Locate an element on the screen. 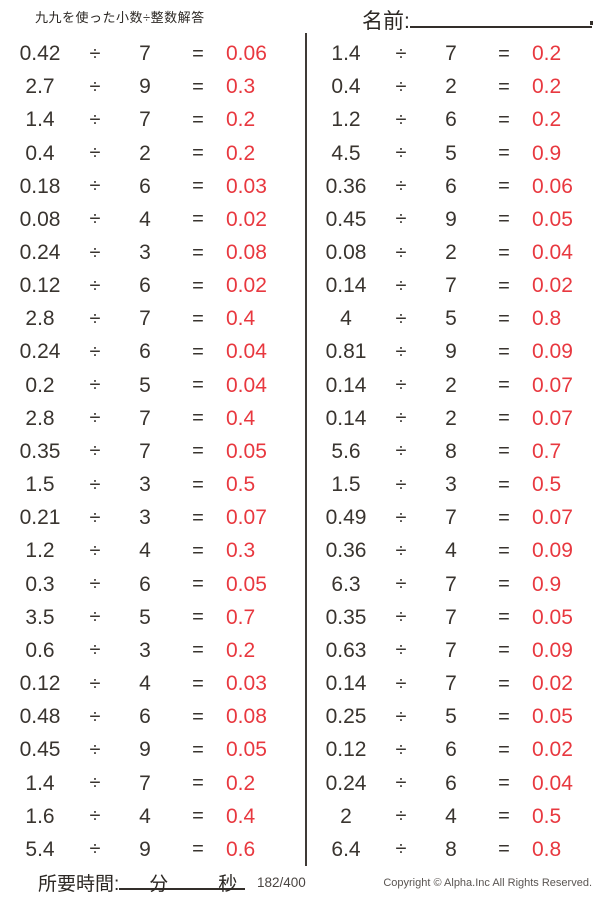 Image resolution: width=600 pixels, height=899 pixels. problem-row: 0.25 ÷ 5 = 0.05 is located at coordinates (455, 716).